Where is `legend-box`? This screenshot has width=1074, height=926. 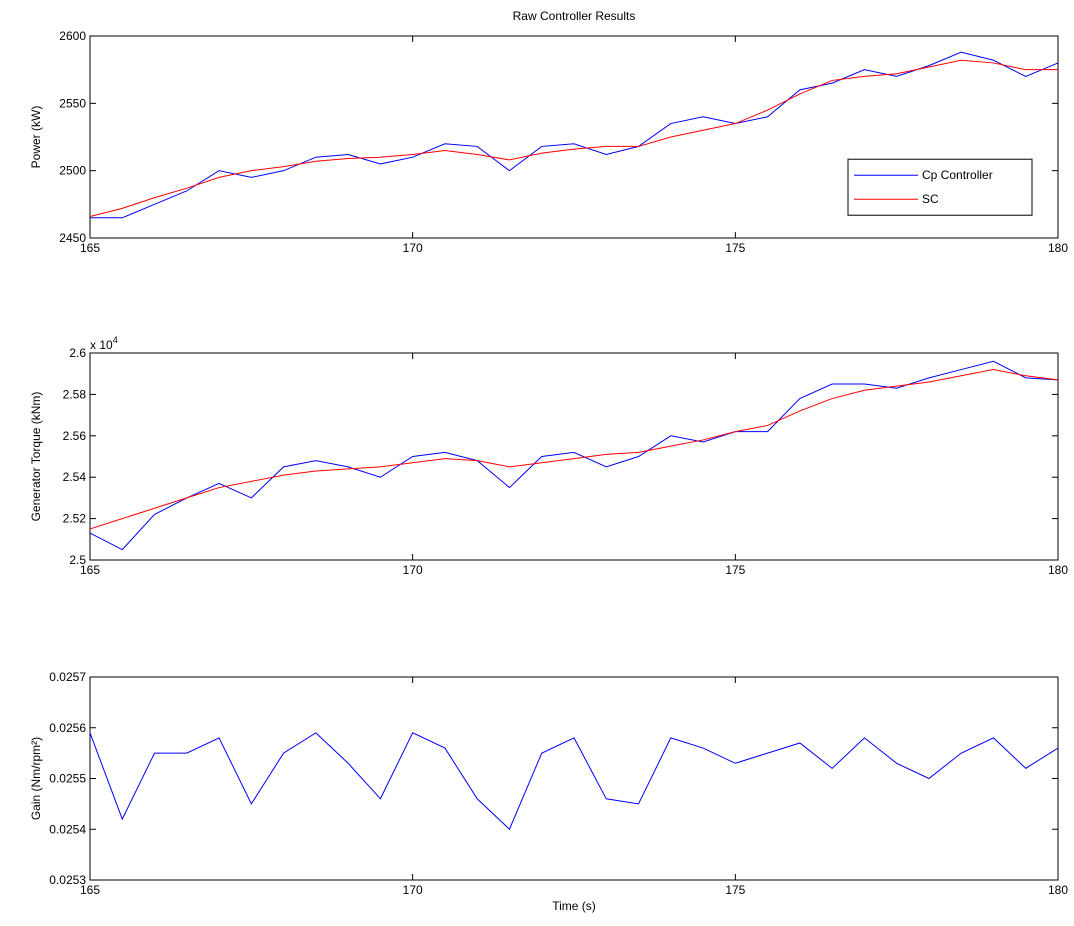
legend-box is located at coordinates (940, 187).